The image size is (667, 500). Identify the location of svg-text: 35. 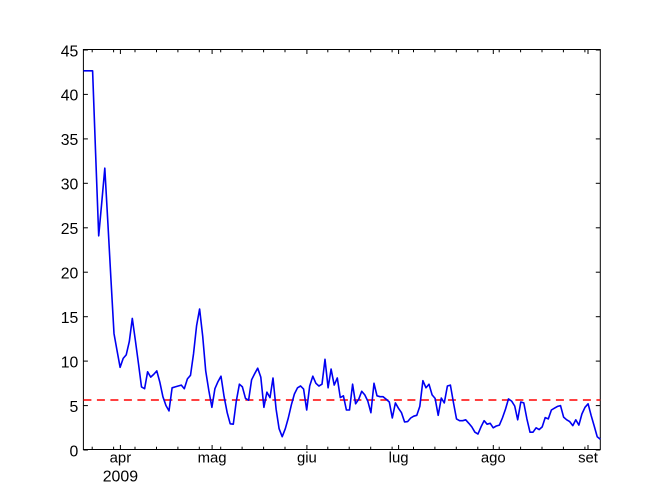
(70, 140).